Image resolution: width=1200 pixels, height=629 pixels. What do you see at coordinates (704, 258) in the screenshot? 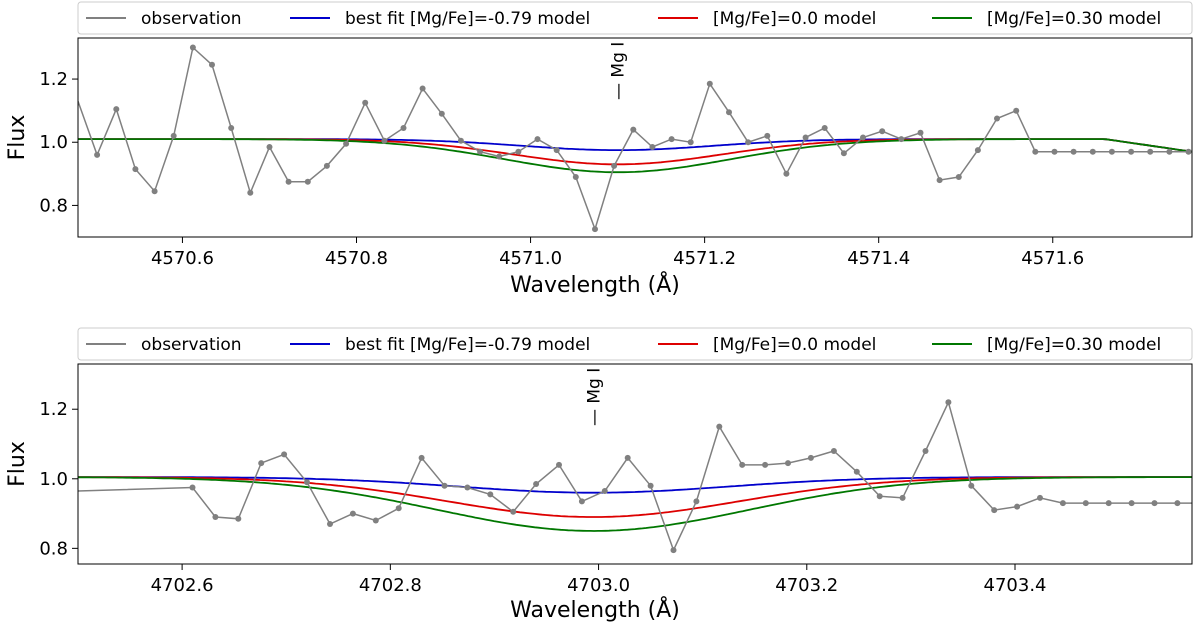
I see `x-tick-label: 4571.2` at bounding box center [704, 258].